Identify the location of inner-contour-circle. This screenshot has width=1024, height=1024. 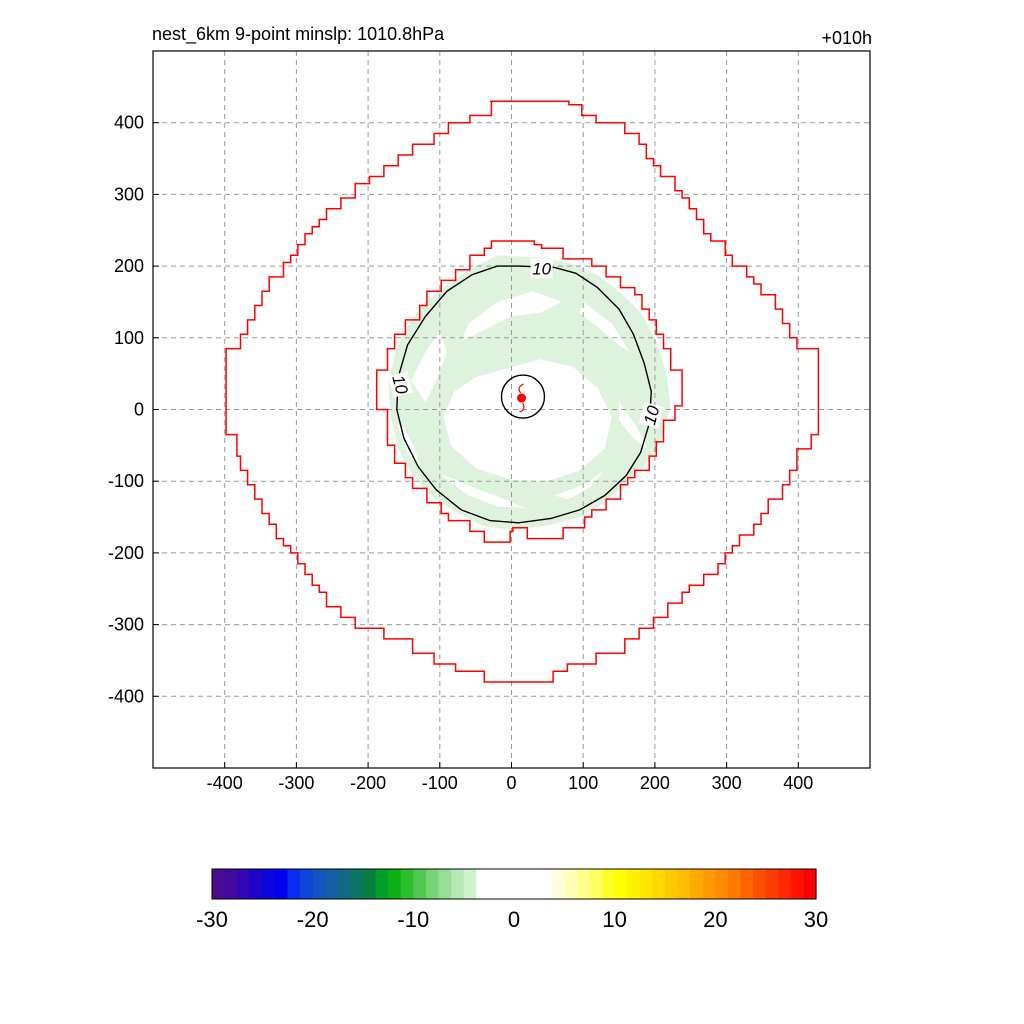
(523, 396).